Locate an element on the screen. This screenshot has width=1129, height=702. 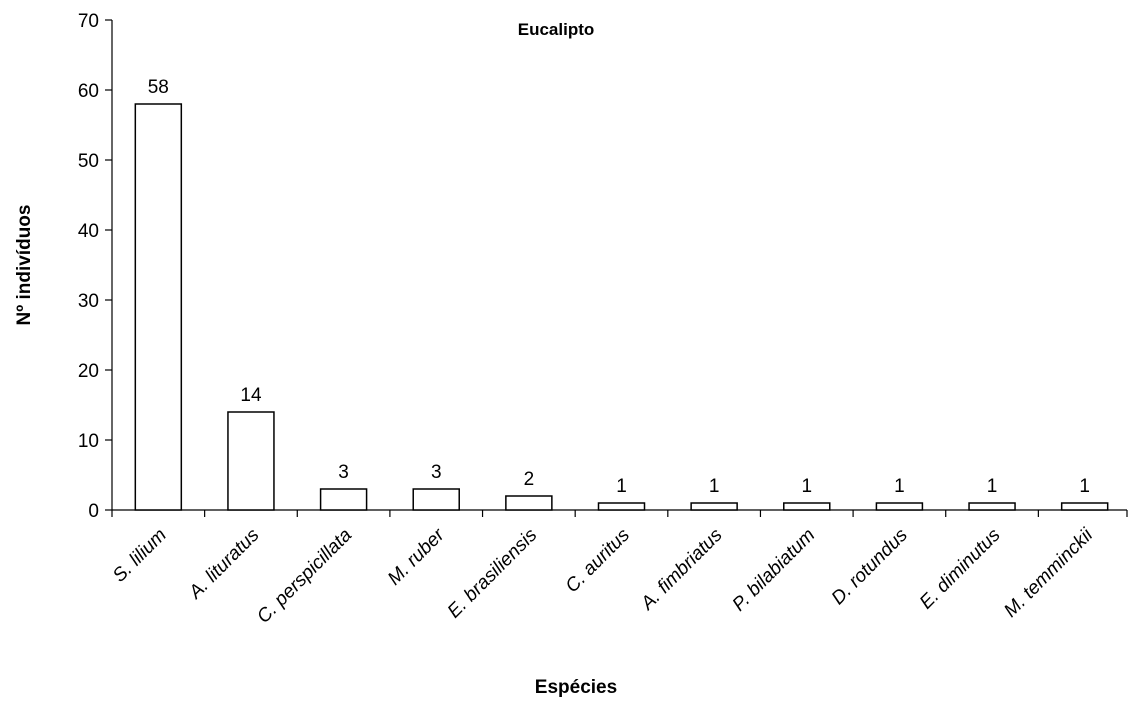
category-label: M. temminckii is located at coordinates (1049, 573).